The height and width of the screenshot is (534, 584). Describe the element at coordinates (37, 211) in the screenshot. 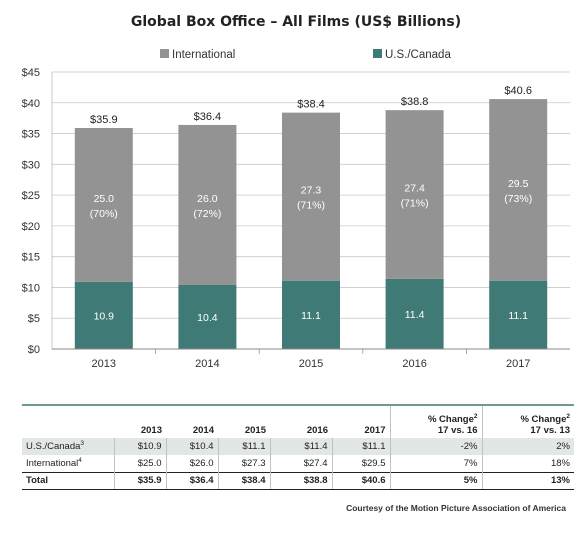

I see `y-axis: $0 $5 $10 $15 $20 $25 $30 $35 $40 $45` at that location.